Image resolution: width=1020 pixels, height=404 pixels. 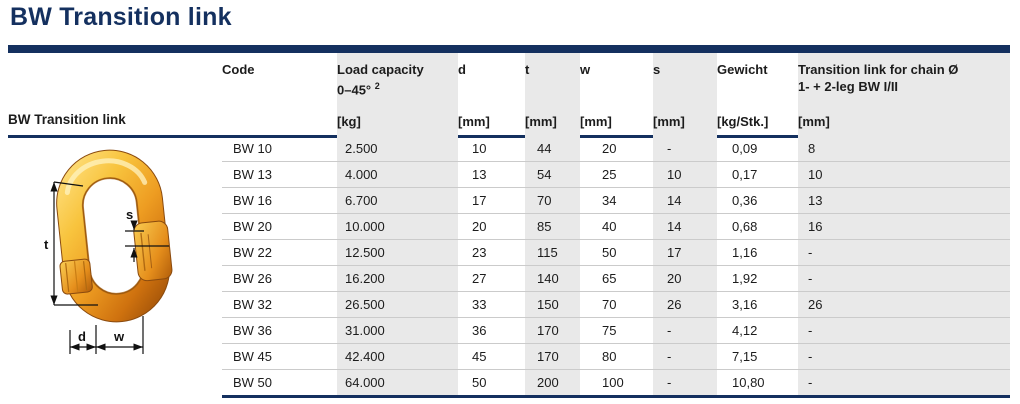 I want to click on cell-load: 31.000, so click(x=397, y=330).